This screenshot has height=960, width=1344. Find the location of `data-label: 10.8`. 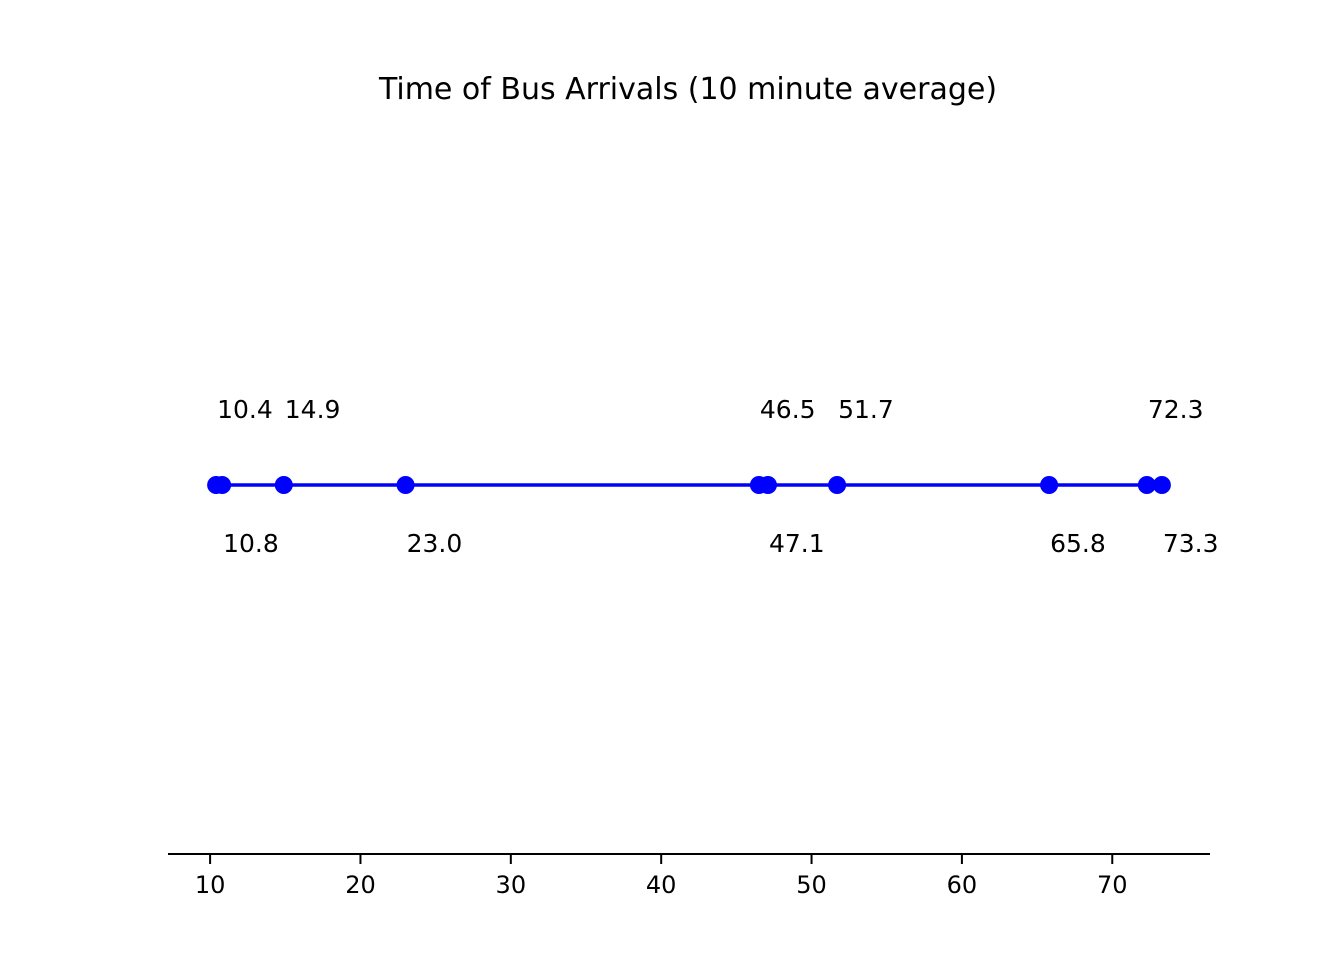

data-label: 10.8 is located at coordinates (251, 543).